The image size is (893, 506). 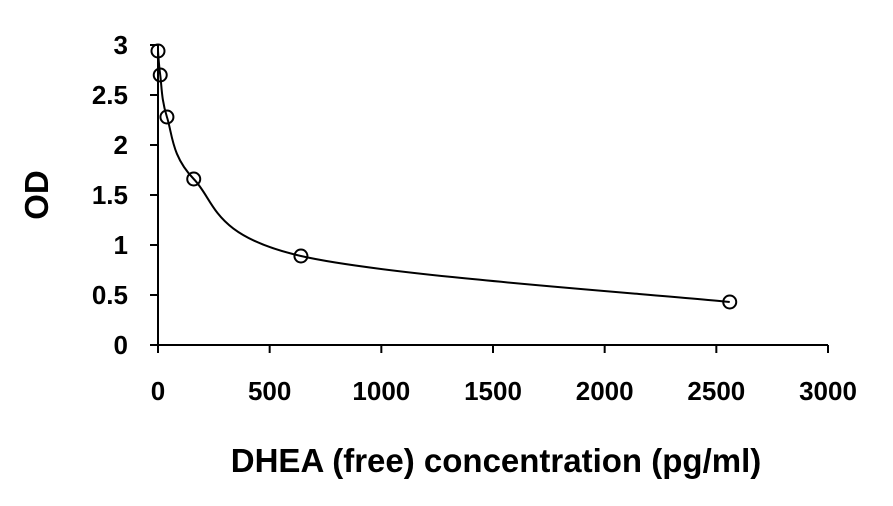 What do you see at coordinates (110, 195) in the screenshot?
I see `y-tick-label: 1.5` at bounding box center [110, 195].